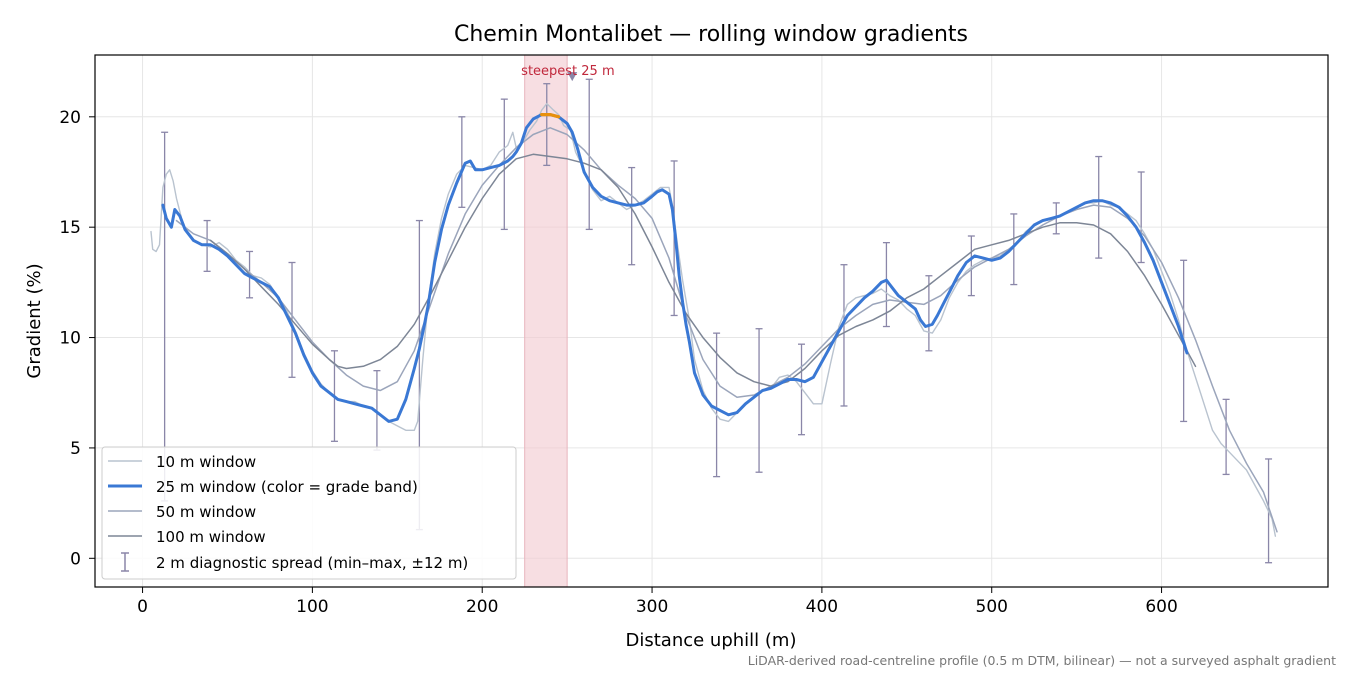 This screenshot has height=679, width=1350. I want to click on x-tick-label: 500, so click(992, 607).